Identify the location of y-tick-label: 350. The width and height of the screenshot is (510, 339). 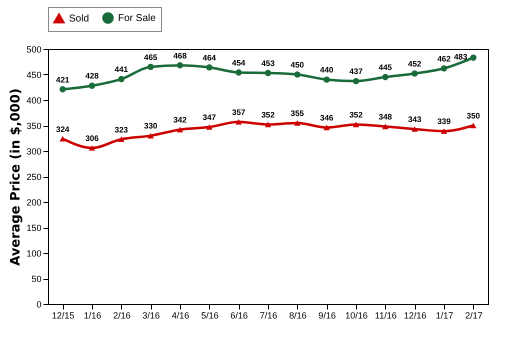
(34, 126).